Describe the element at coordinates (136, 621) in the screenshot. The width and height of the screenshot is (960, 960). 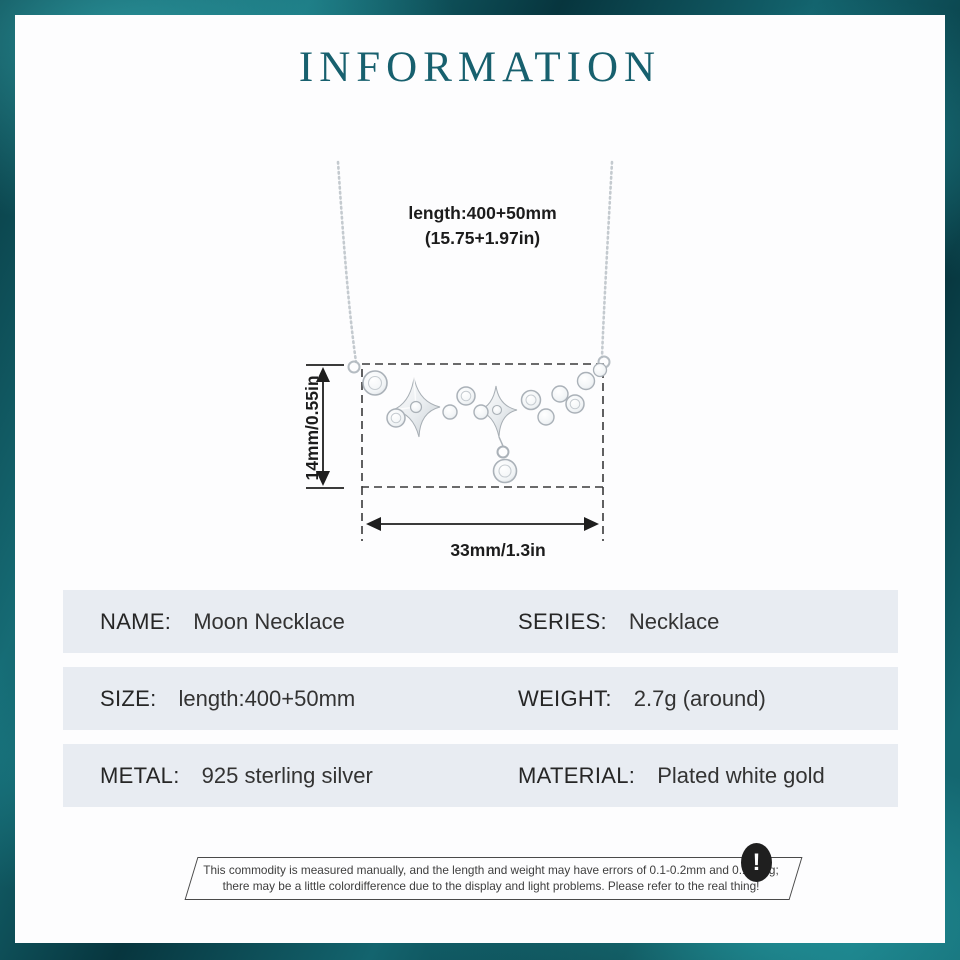
I see `name-label: NAME:` at that location.